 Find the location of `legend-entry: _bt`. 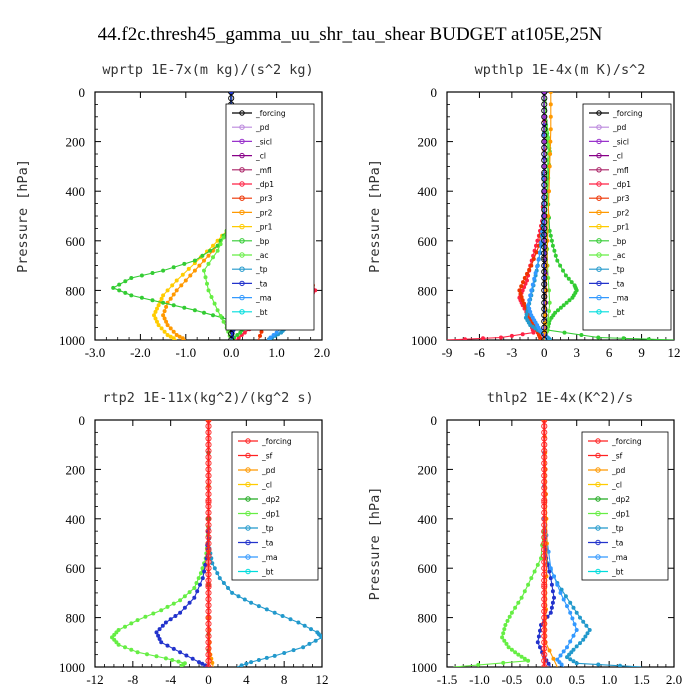

legend-entry: _bt is located at coordinates (261, 312).